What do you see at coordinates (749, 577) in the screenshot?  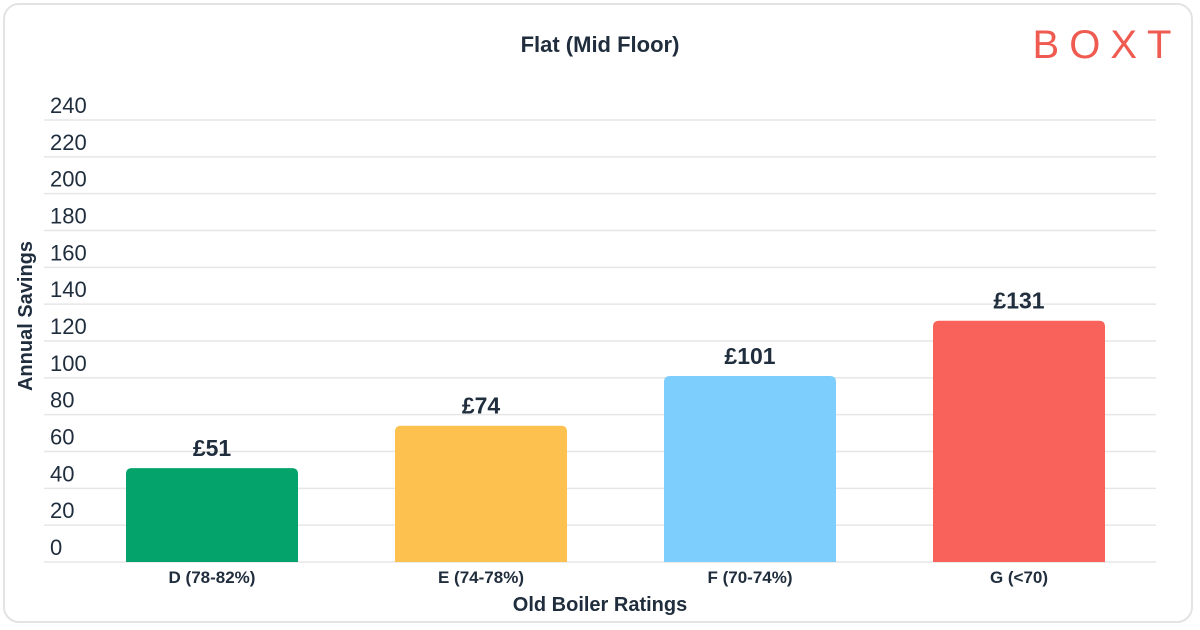 I see `x-tick-label: F (70-74%)` at bounding box center [749, 577].